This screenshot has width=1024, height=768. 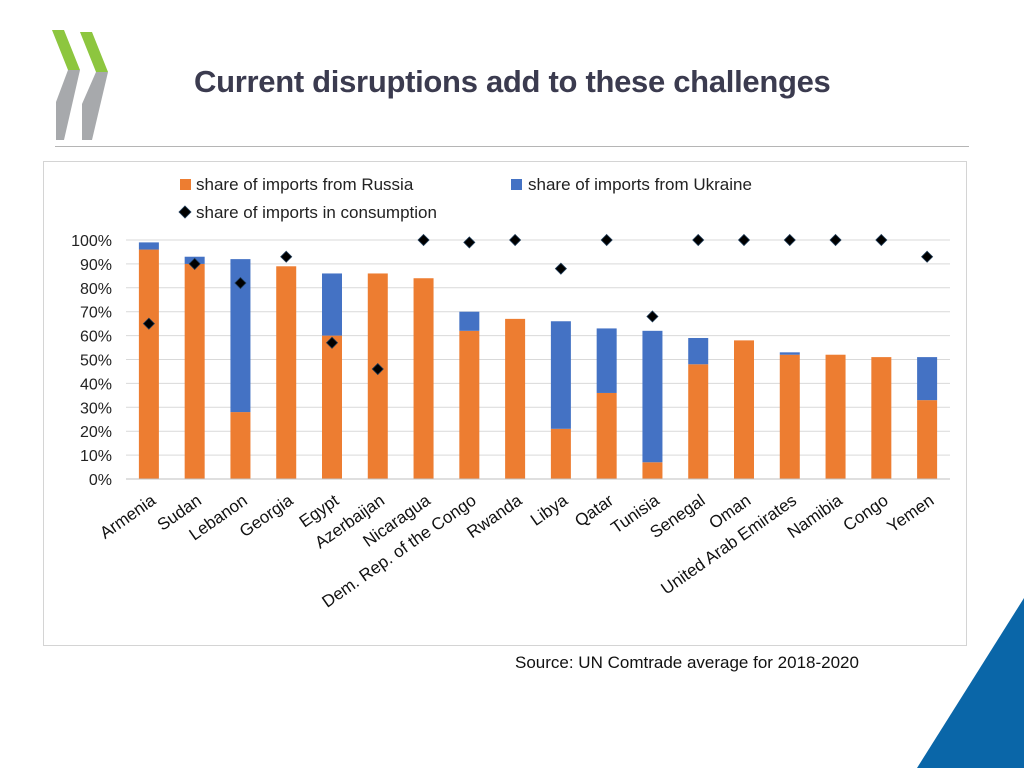 I want to click on legend-swatch-russia, so click(x=185, y=184).